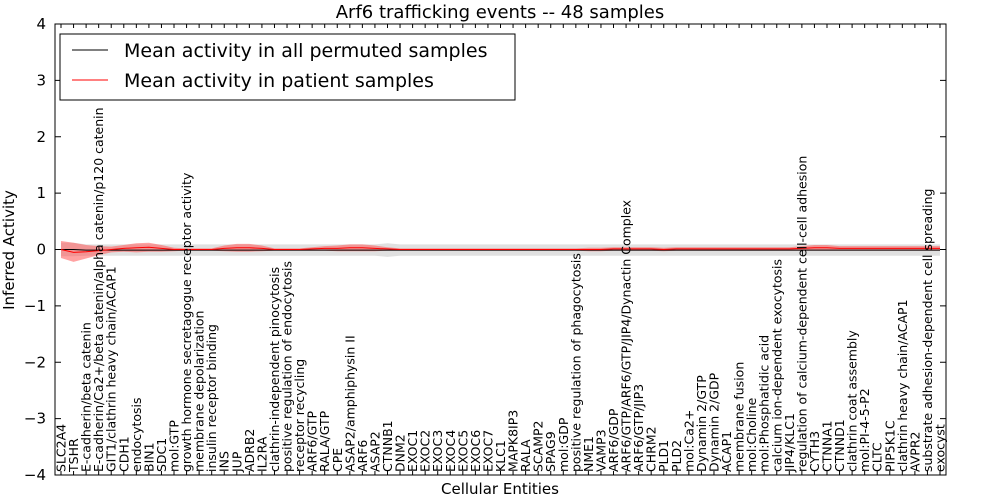 The width and height of the screenshot is (1000, 500). Describe the element at coordinates (400, 453) in the screenshot. I see `category-label: DNM2` at that location.